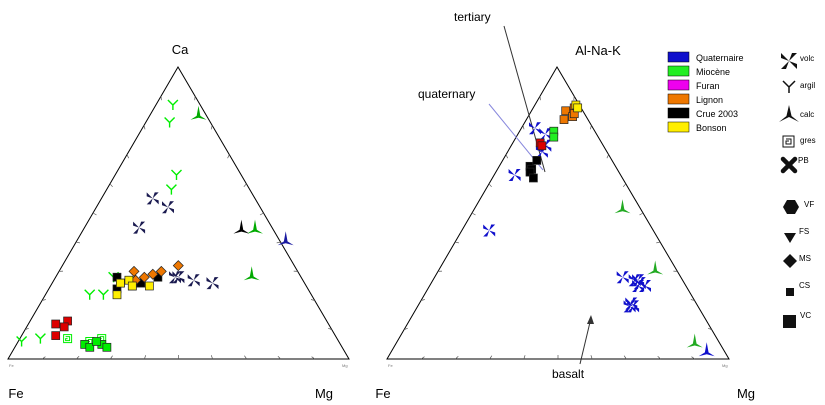 The image size is (825, 405). Describe the element at coordinates (324, 393) in the screenshot. I see `vertex-label-right: Mg` at that location.